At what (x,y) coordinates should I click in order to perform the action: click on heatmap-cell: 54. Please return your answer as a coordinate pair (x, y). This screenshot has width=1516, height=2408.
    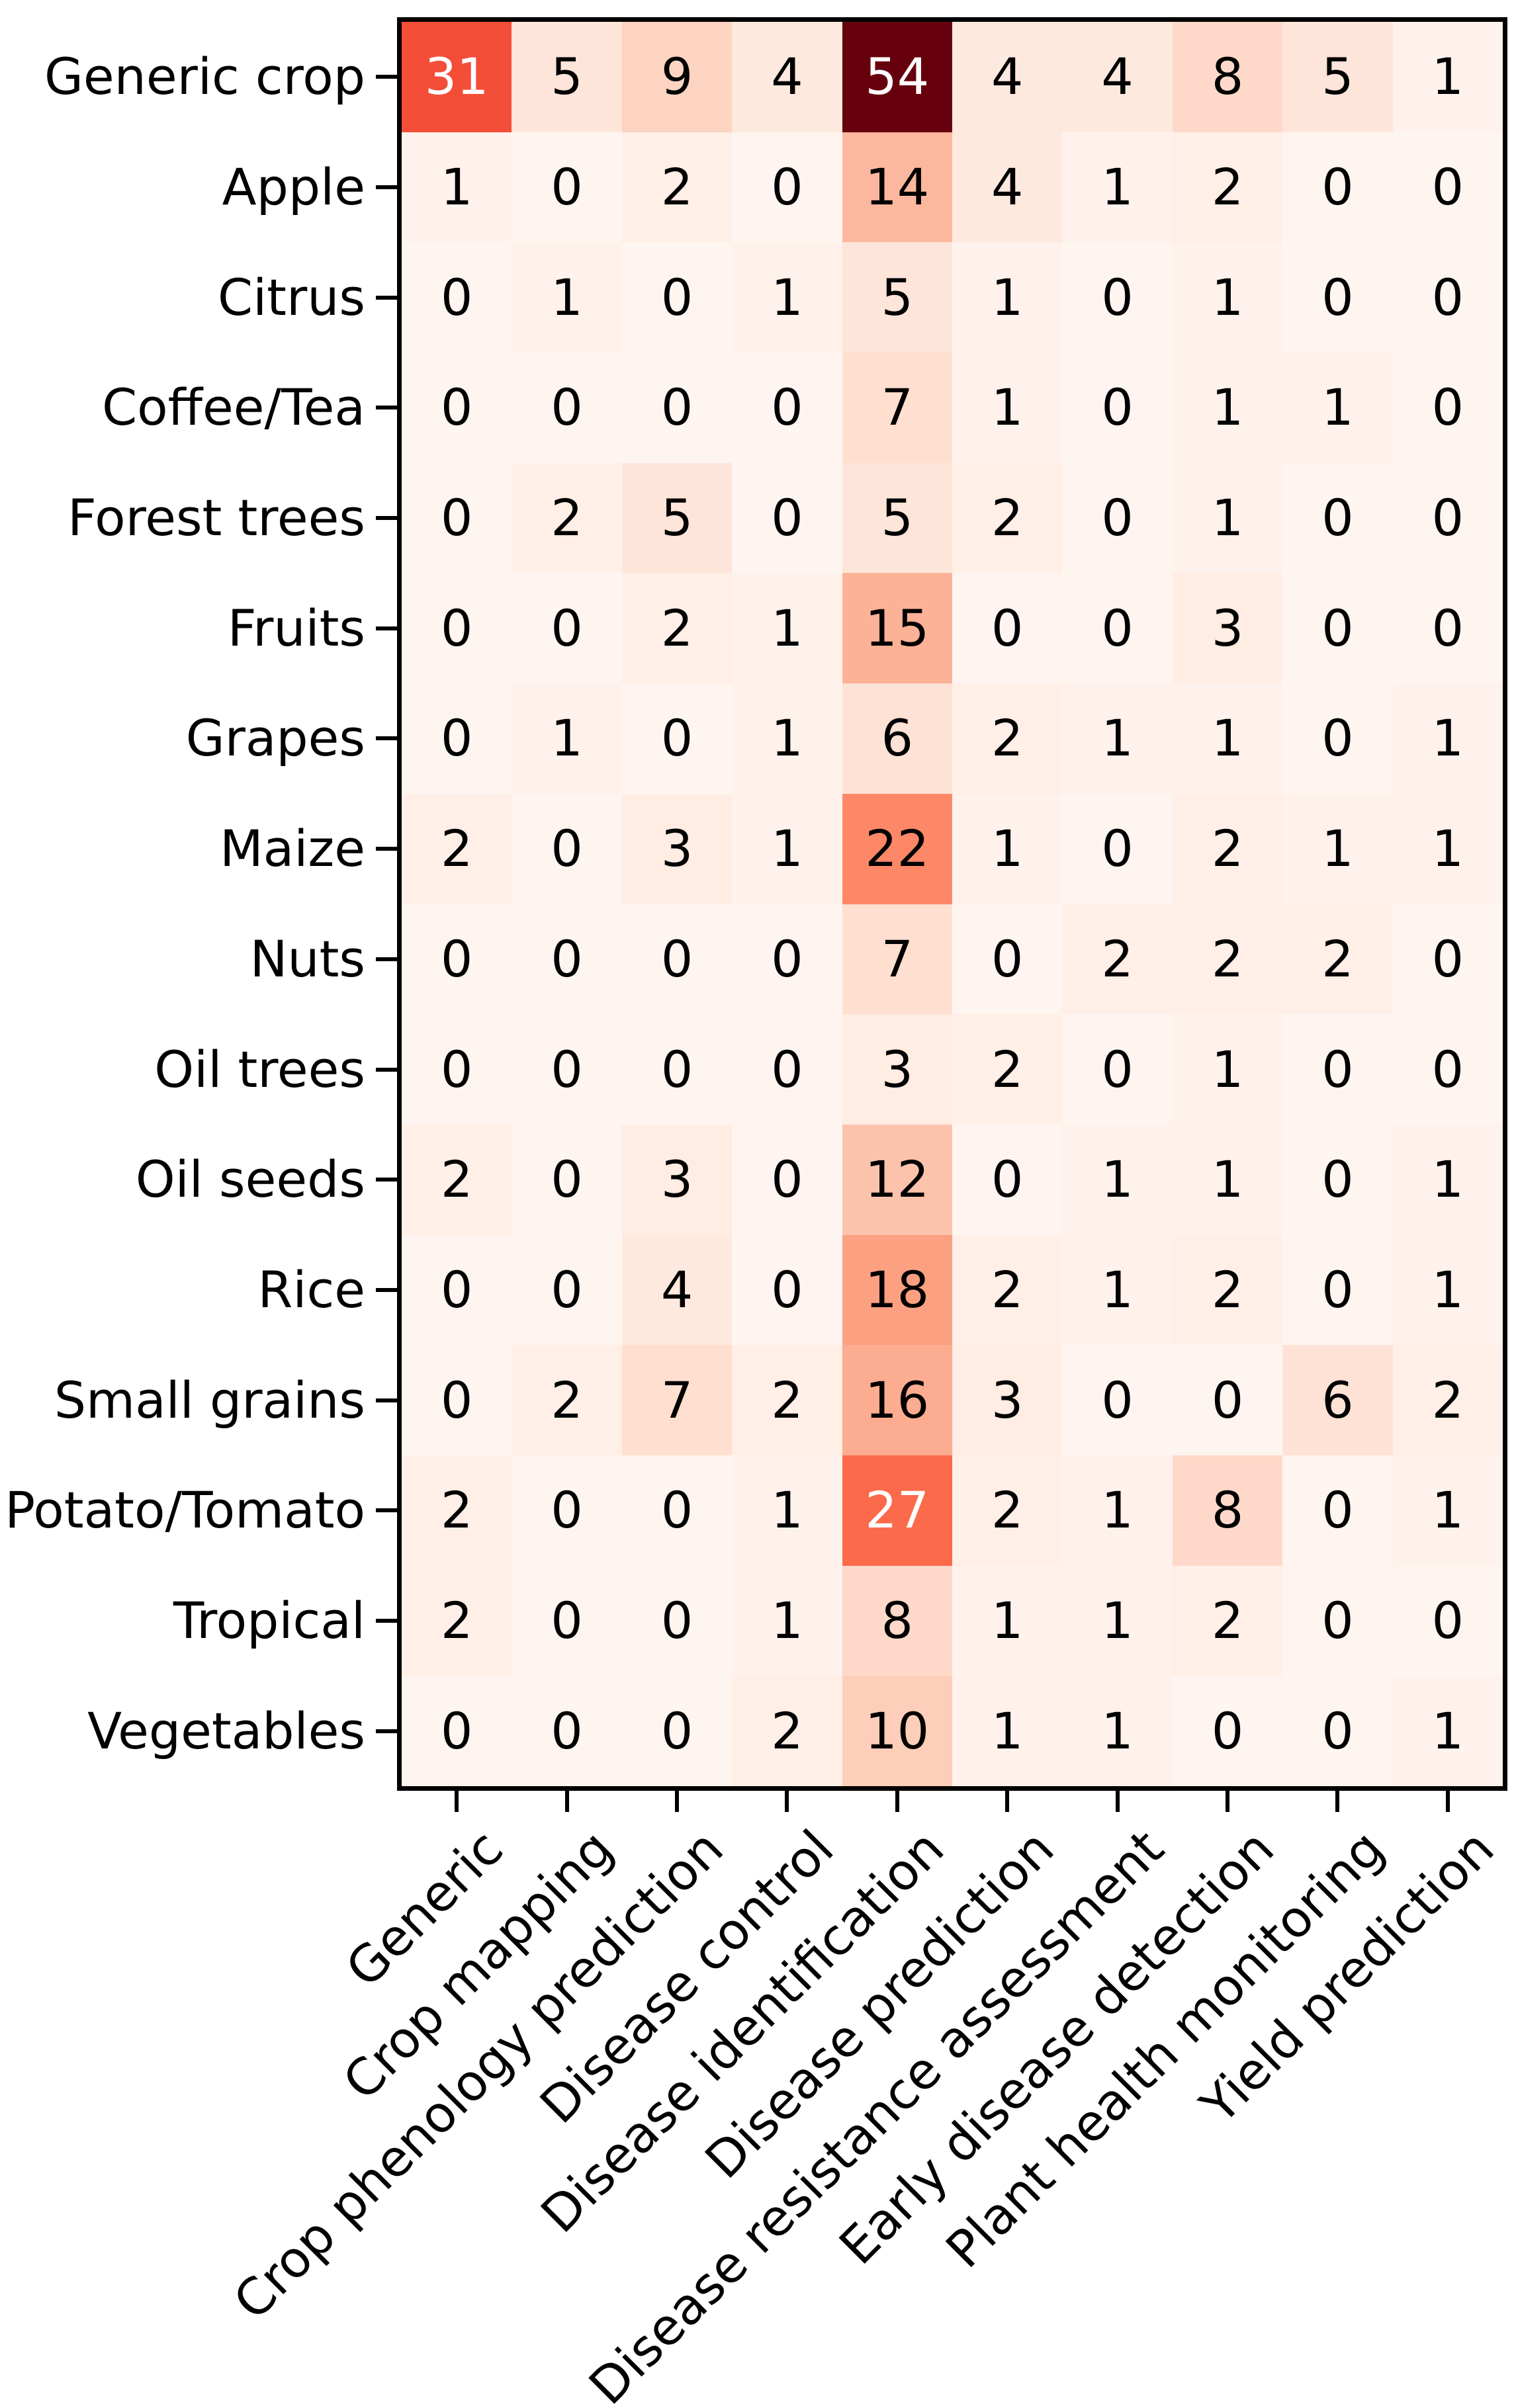
    Looking at the image, I should click on (897, 77).